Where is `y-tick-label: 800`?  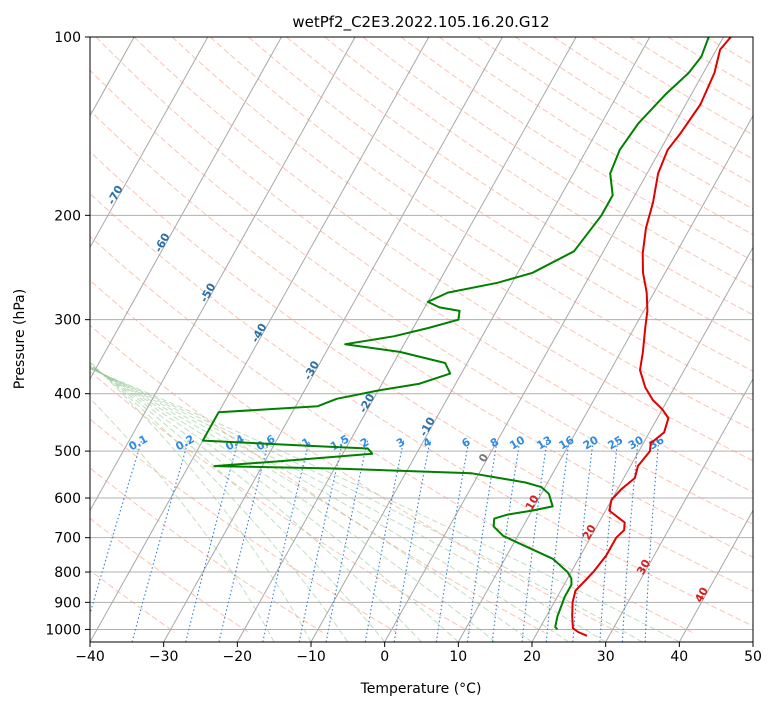 y-tick-label: 800 is located at coordinates (67, 573).